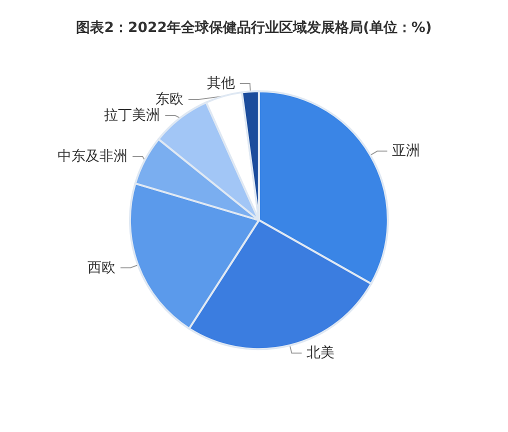 The height and width of the screenshot is (432, 508). I want to click on slice-label: 北美, so click(320, 353).